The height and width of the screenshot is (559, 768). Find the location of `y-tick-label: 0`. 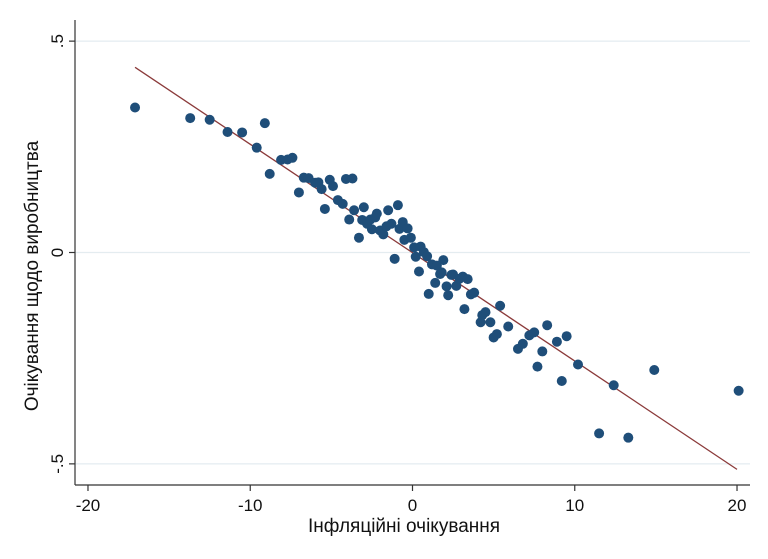

y-tick-label: 0 is located at coordinates (57, 252).